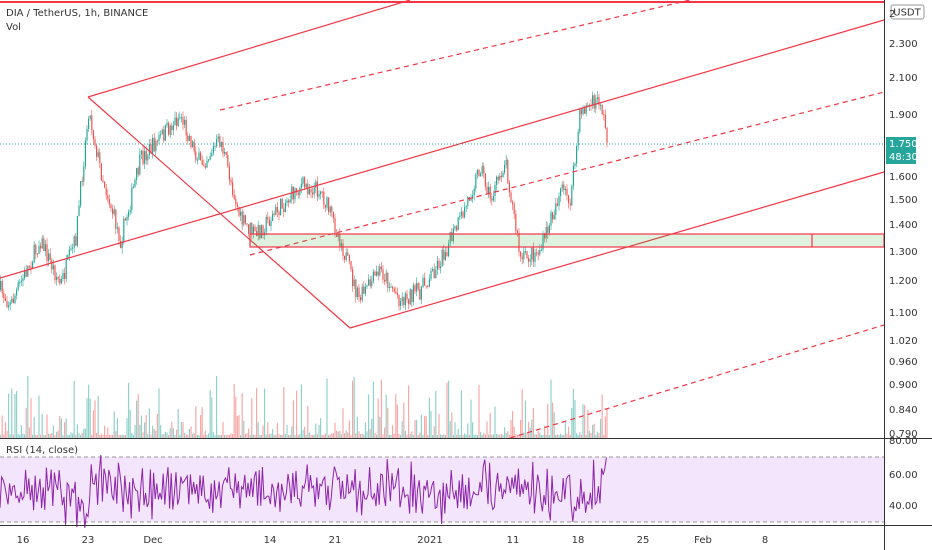 The image size is (932, 550). I want to click on price-label: 1.020, so click(903, 341).